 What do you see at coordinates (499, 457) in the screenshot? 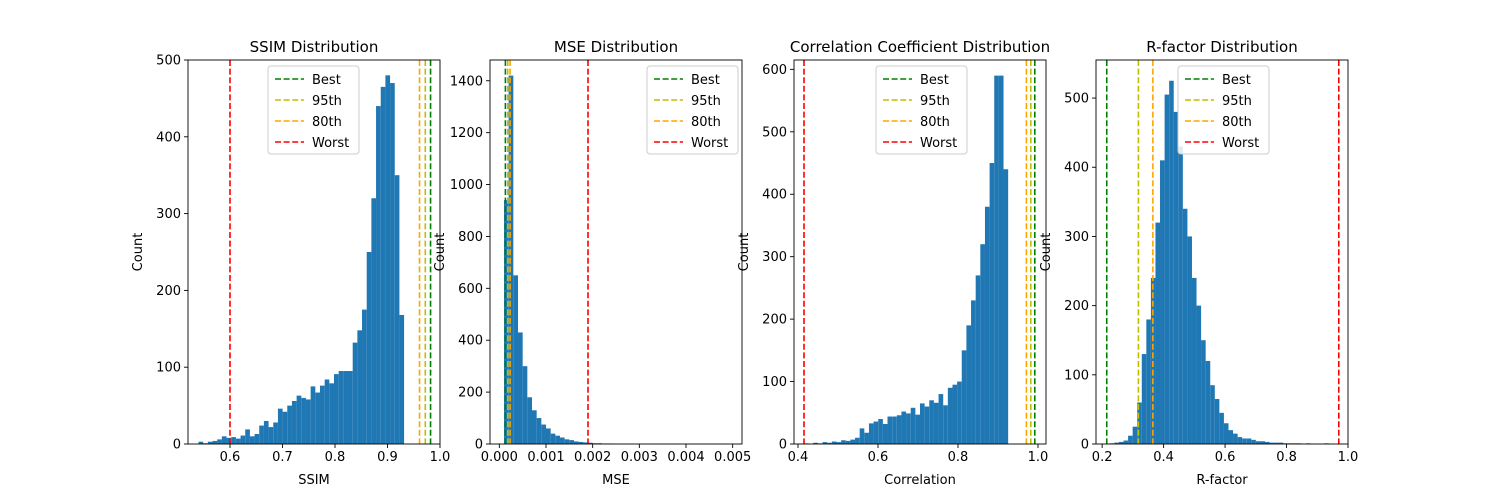
I see `x-tick-label: 0.000` at bounding box center [499, 457].